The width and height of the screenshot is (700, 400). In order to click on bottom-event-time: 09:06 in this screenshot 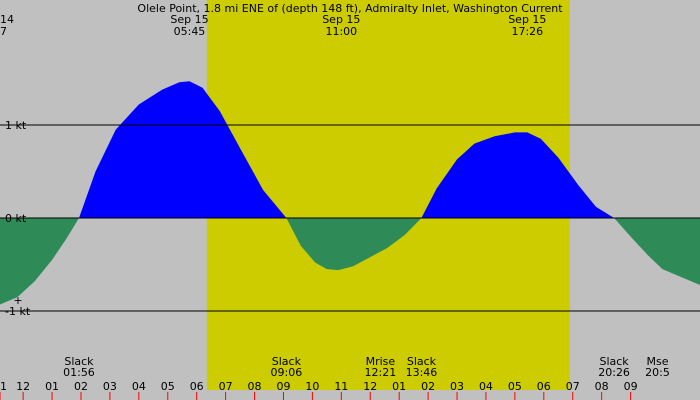, I will do `click(287, 372)`.